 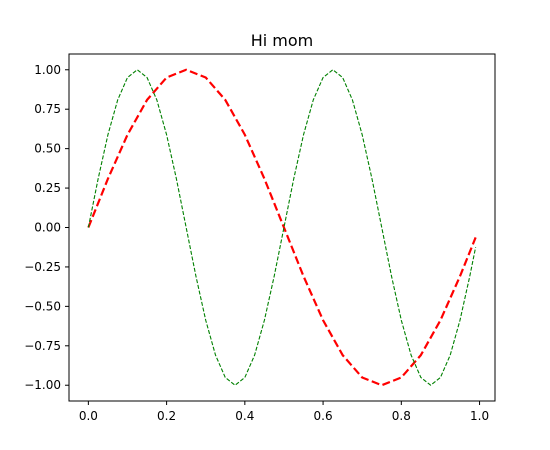 What do you see at coordinates (47, 70) in the screenshot?
I see `y-tick-label: 1.00` at bounding box center [47, 70].